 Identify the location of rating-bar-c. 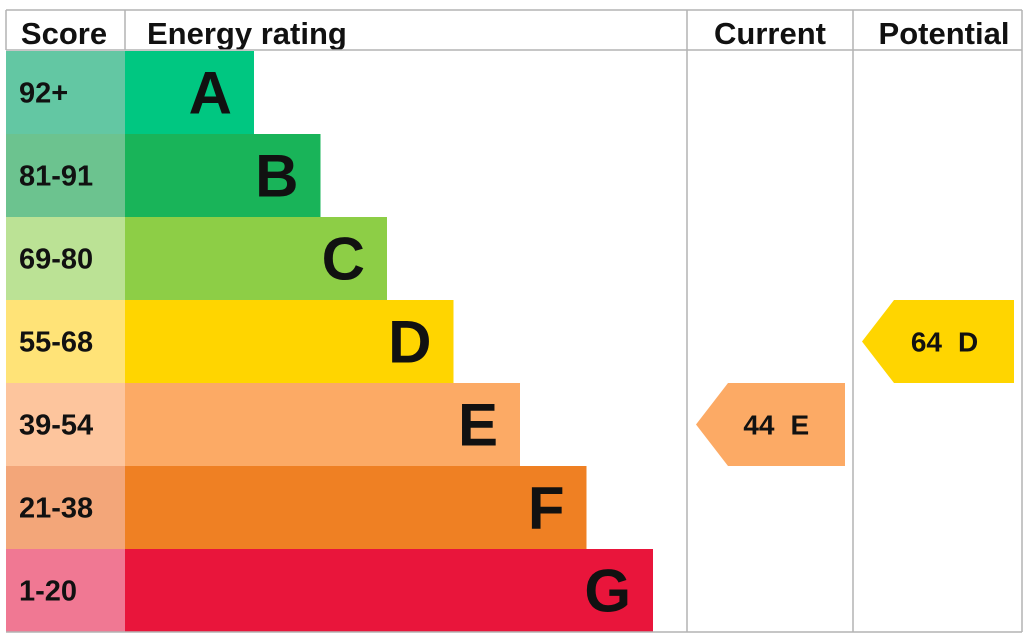
(256, 258).